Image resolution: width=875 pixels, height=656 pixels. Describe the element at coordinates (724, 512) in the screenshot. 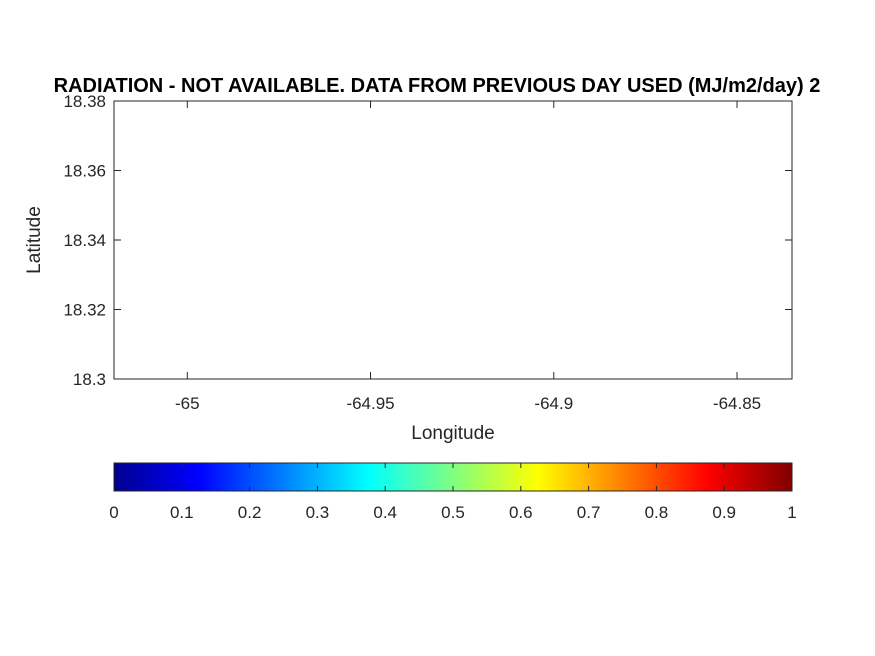

I see `colorbar-tick-label: 0.9` at that location.